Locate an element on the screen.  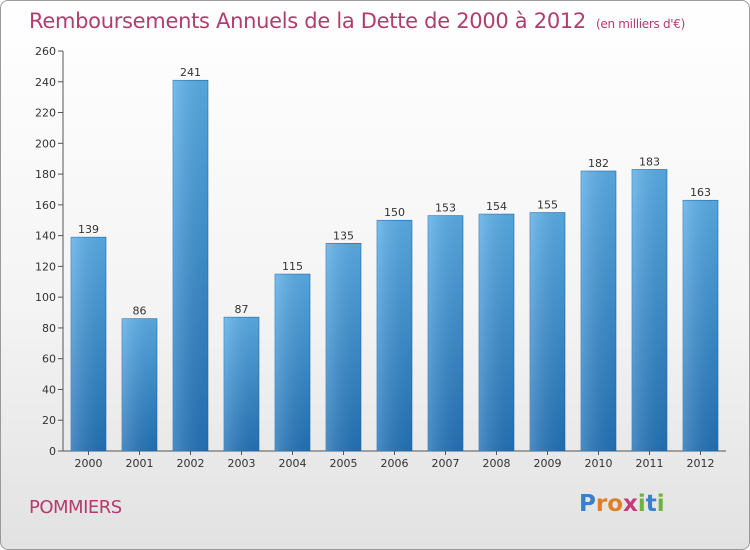
data-label: 150 is located at coordinates (394, 212).